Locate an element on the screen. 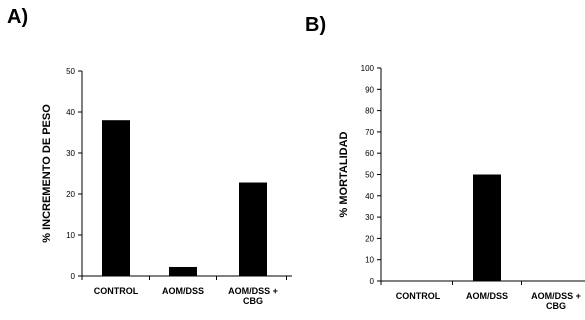 The height and width of the screenshot is (320, 585). weight-category-label: AOM/DSS is located at coordinates (183, 291).